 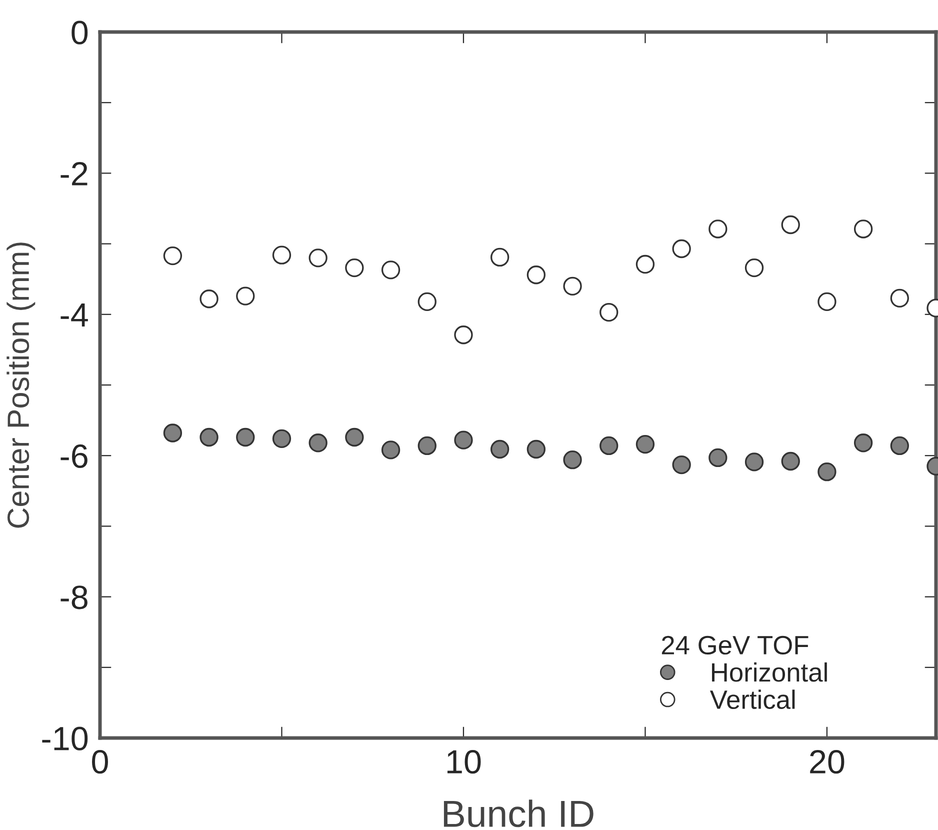 What do you see at coordinates (74, 315) in the screenshot?
I see `y-tick-label: -4` at bounding box center [74, 315].